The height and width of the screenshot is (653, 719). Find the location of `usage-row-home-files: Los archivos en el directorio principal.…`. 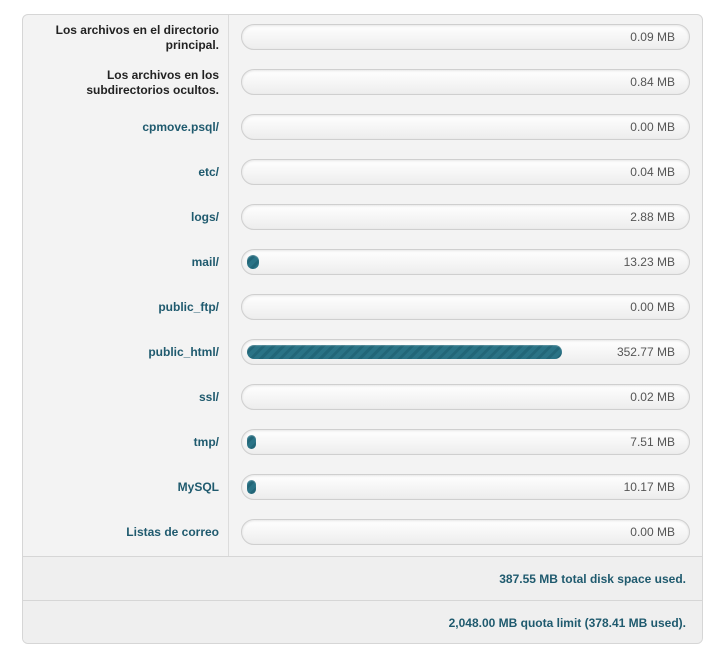

usage-row-home-files: Los archivos en el directorio principal.… is located at coordinates (362, 37).